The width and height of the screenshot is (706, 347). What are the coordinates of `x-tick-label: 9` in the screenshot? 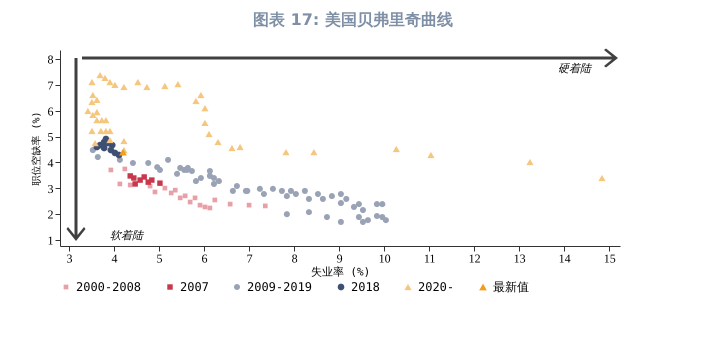 It's located at (339, 259).